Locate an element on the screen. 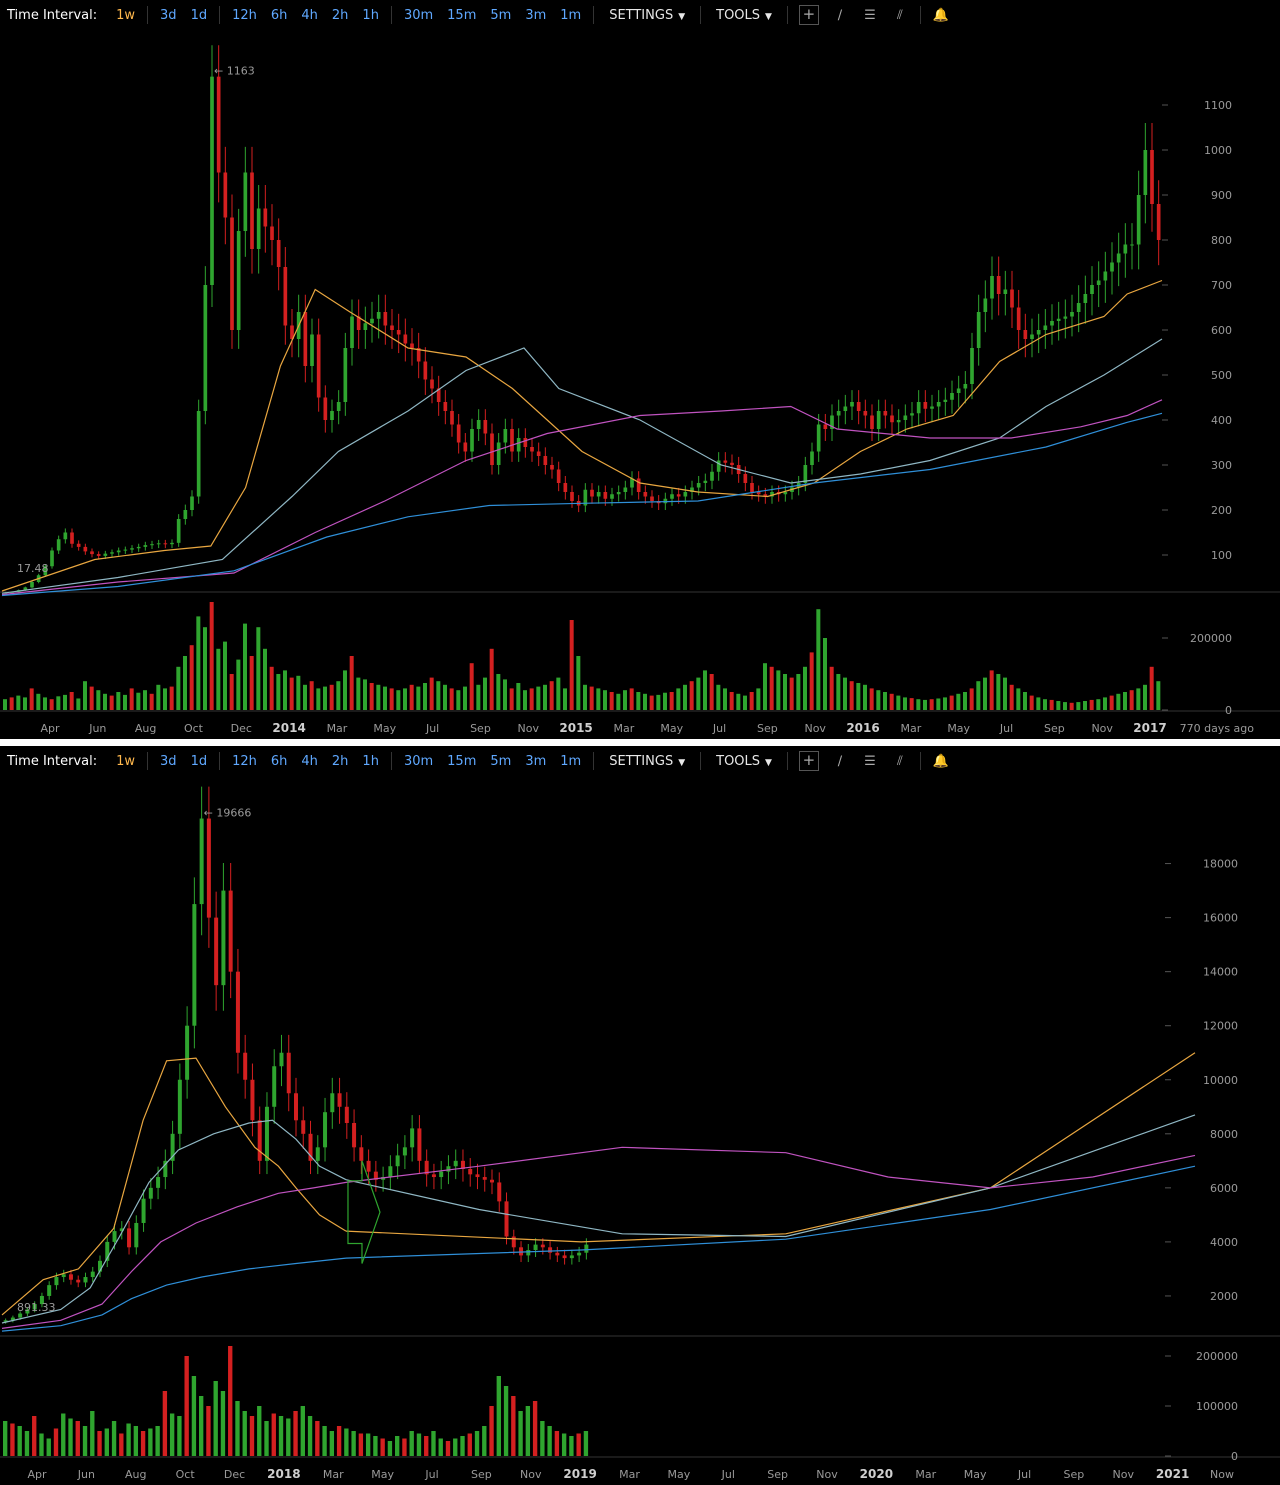  high-price-label: ← 1163 is located at coordinates (234, 71).